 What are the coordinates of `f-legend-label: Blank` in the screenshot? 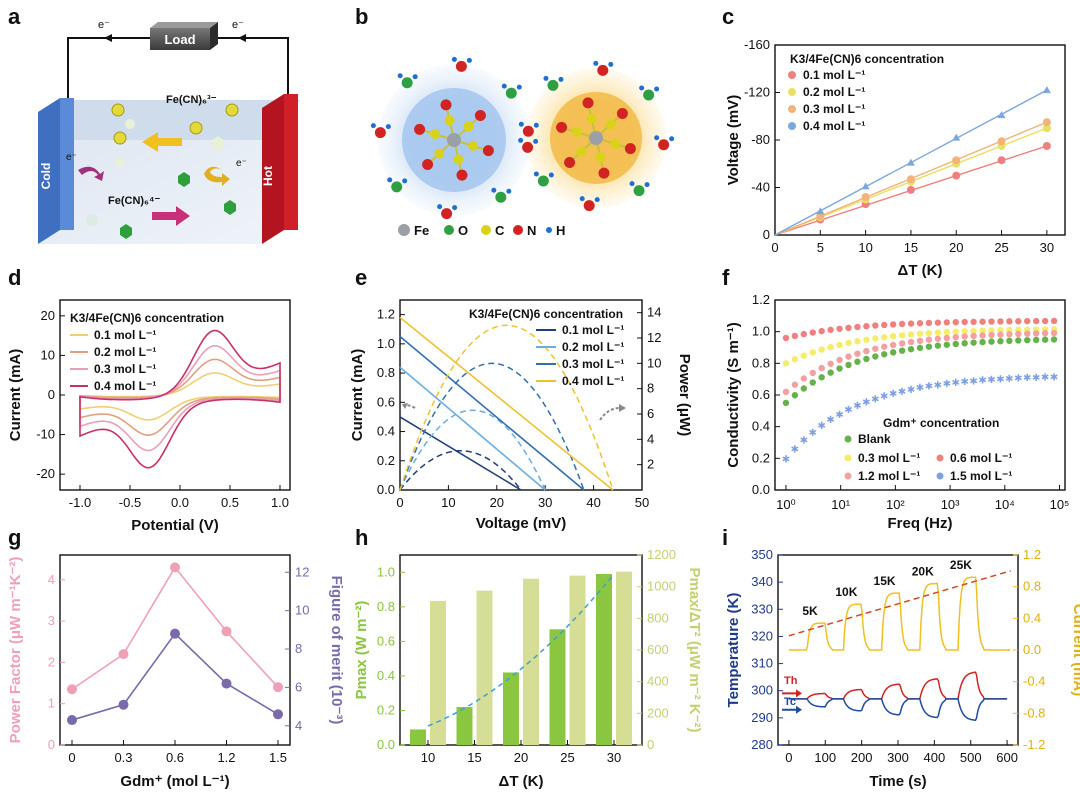 It's located at (874, 439).